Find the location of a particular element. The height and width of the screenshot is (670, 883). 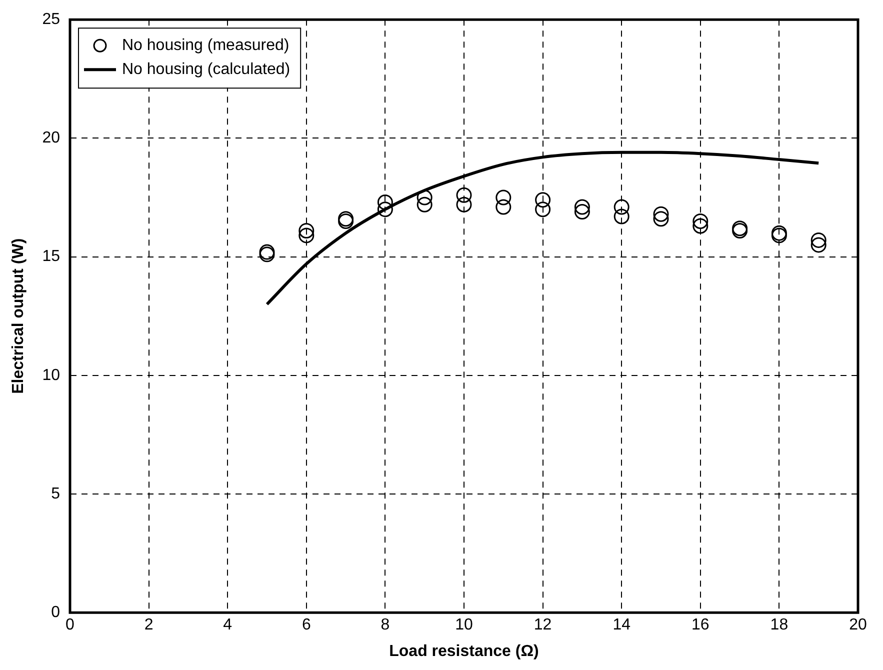

y-tick-label: 10 is located at coordinates (51, 375).